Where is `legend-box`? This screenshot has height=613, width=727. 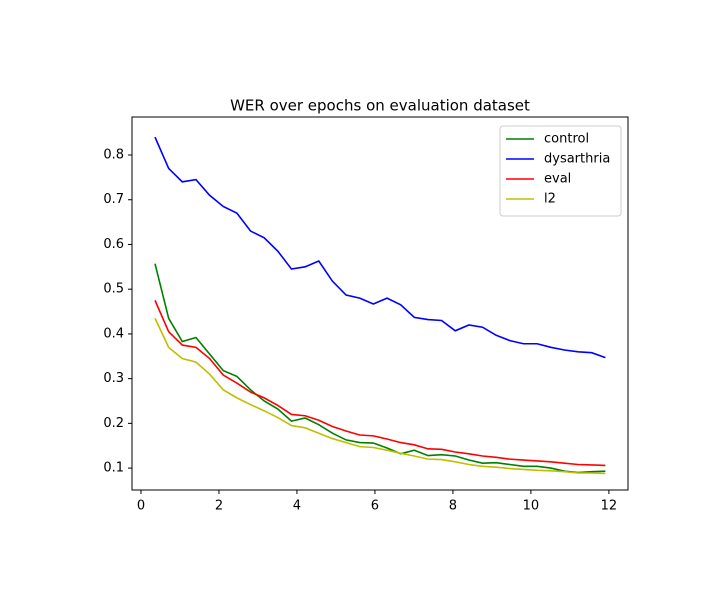
legend-box is located at coordinates (560, 171).